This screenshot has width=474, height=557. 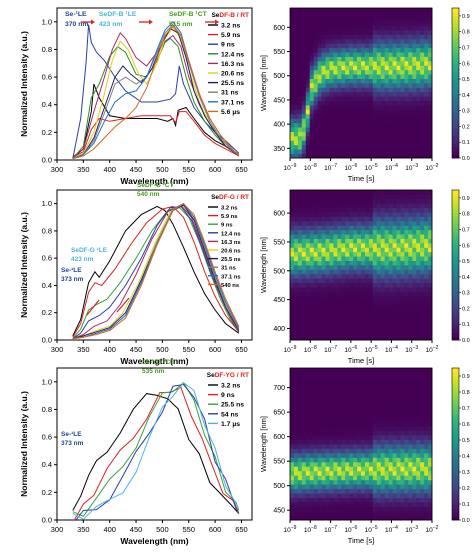 I want to click on x-tick-exp: −4, so click(x=395, y=348).